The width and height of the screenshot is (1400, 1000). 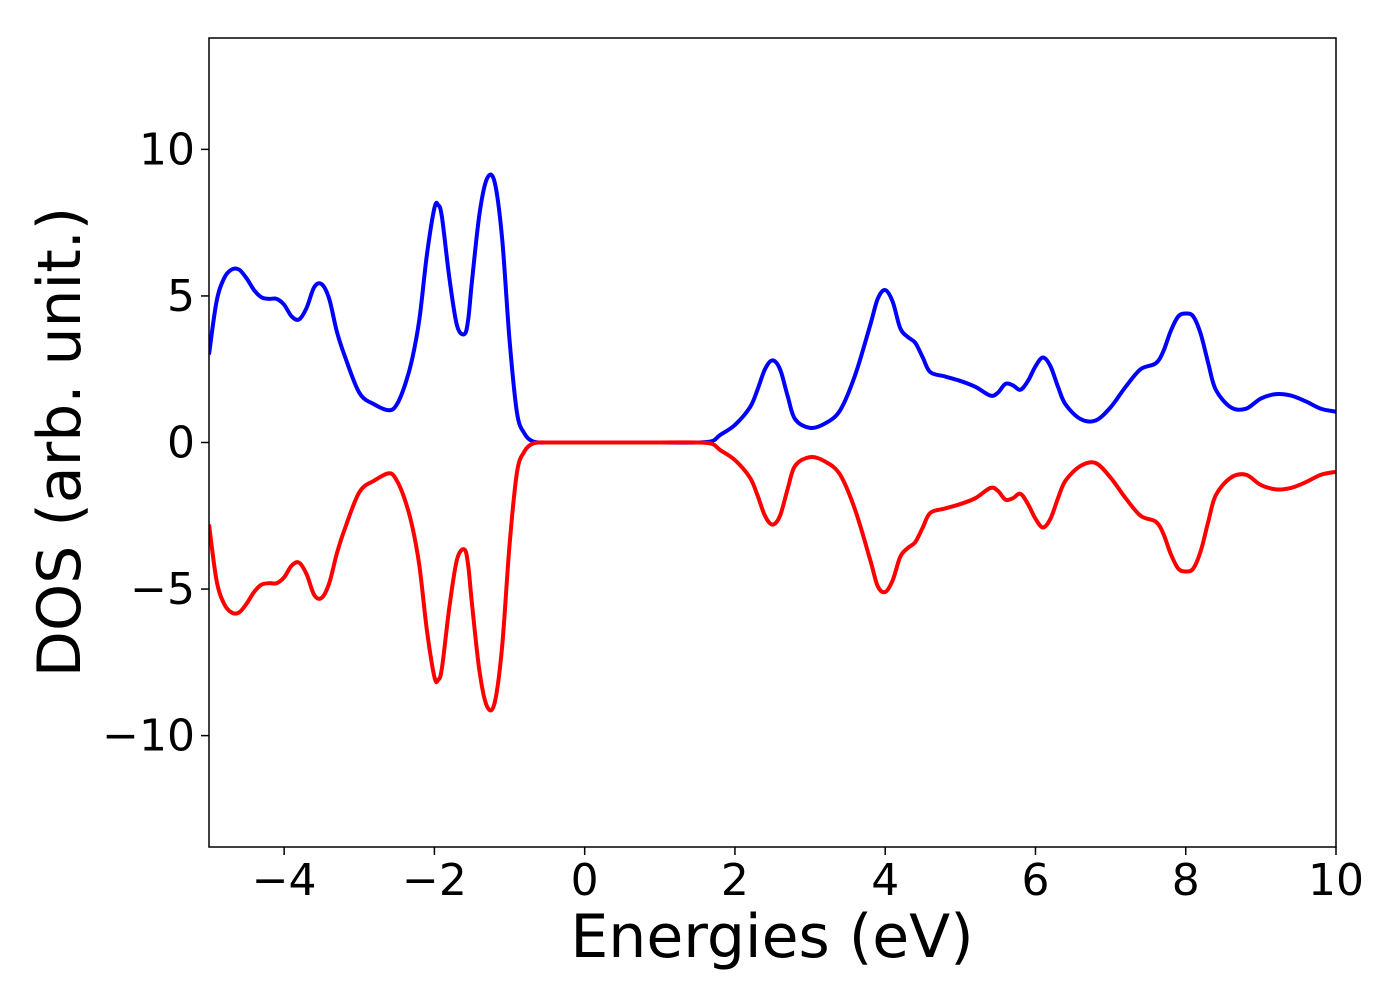 What do you see at coordinates (181, 296) in the screenshot?
I see `y-tick-label: 5` at bounding box center [181, 296].